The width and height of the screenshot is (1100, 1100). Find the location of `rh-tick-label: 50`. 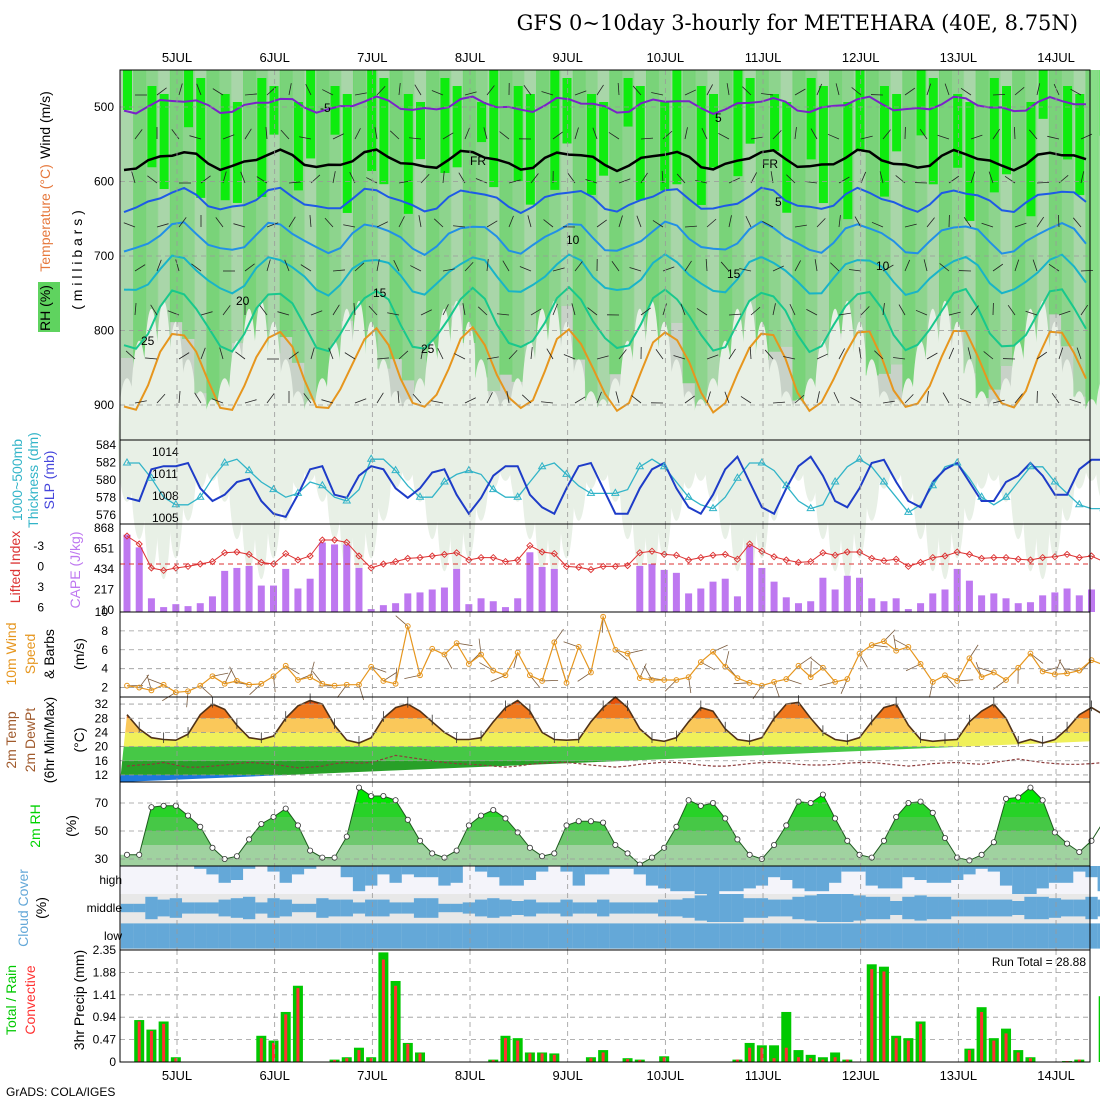

rh-tick-label: 50 is located at coordinates (102, 831).